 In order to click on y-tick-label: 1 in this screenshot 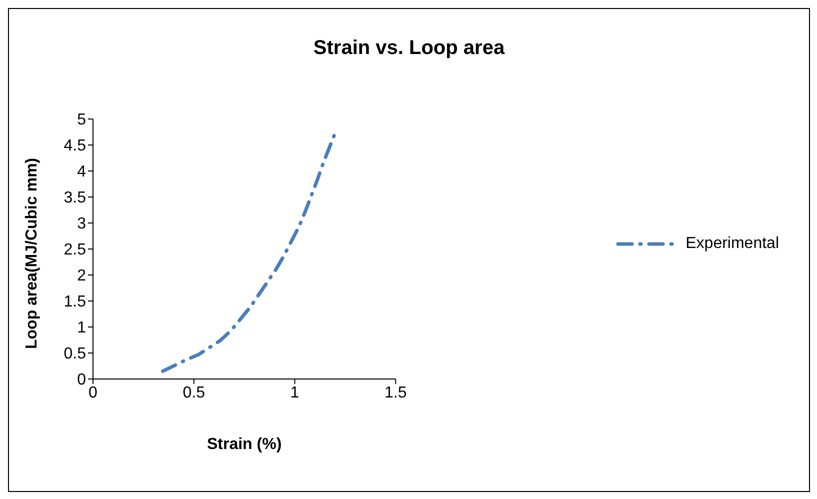, I will do `click(81, 328)`.